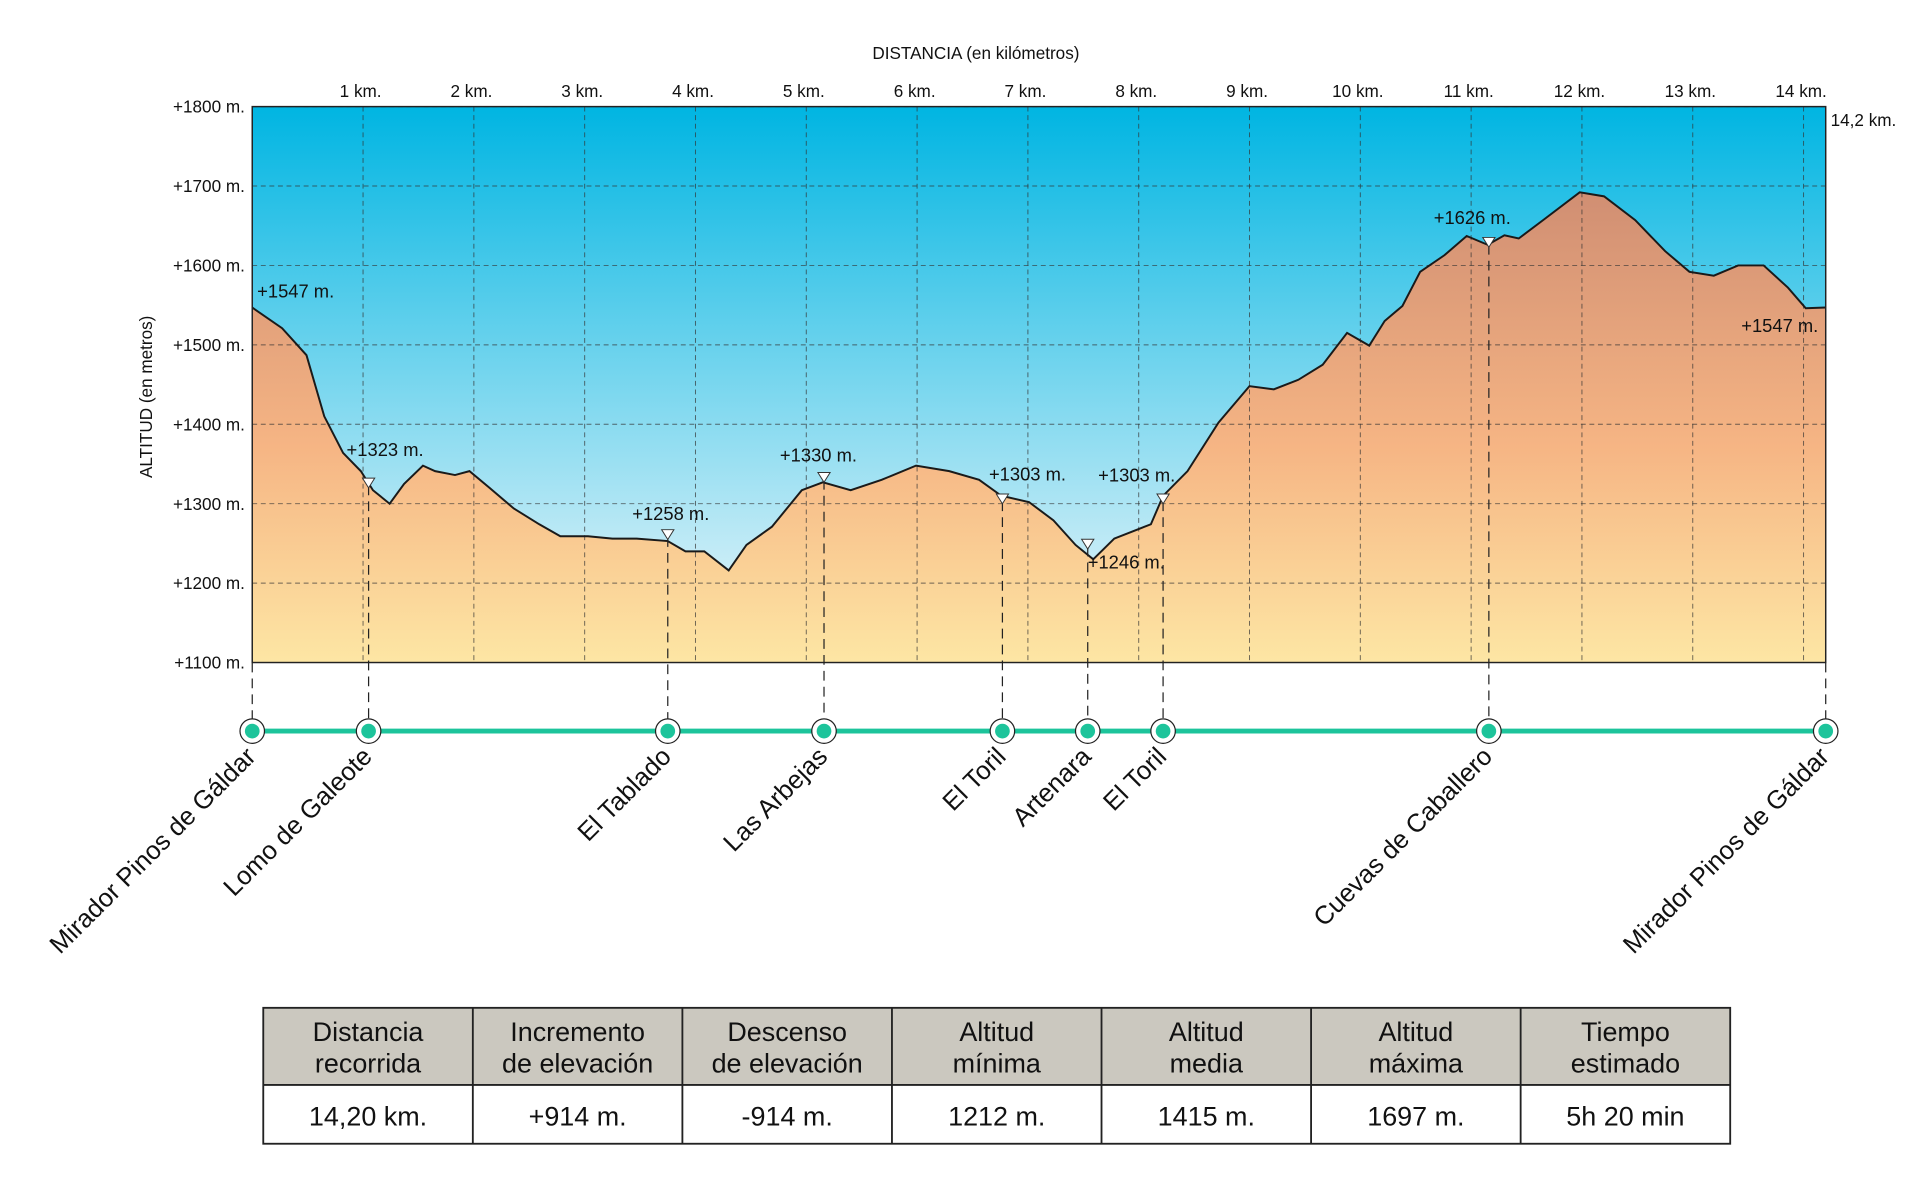 The image size is (1920, 1183). What do you see at coordinates (146, 397) in the screenshot?
I see `y-axis-title: ALTITUD (en metros)` at bounding box center [146, 397].